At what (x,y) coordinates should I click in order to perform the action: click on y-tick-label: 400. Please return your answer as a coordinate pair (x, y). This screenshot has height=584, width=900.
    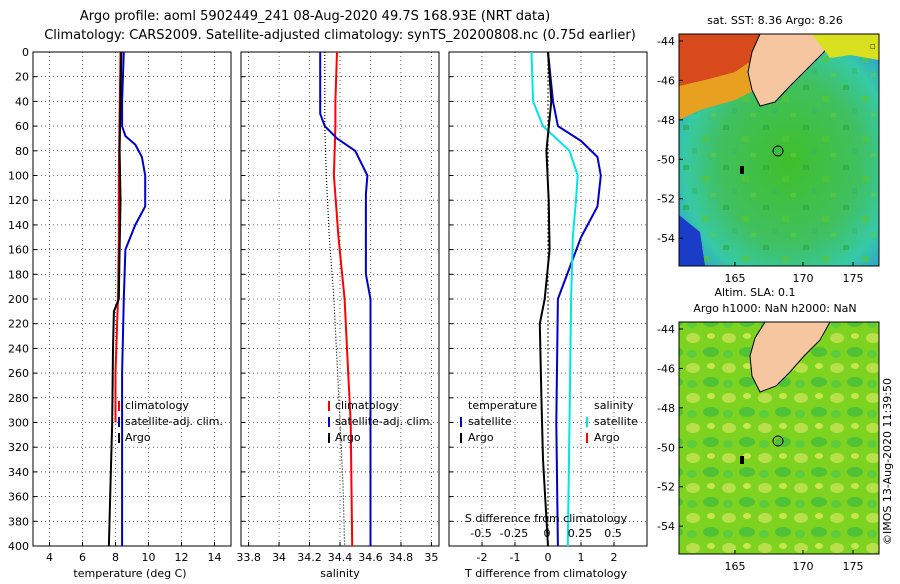
    Looking at the image, I should click on (18, 546).